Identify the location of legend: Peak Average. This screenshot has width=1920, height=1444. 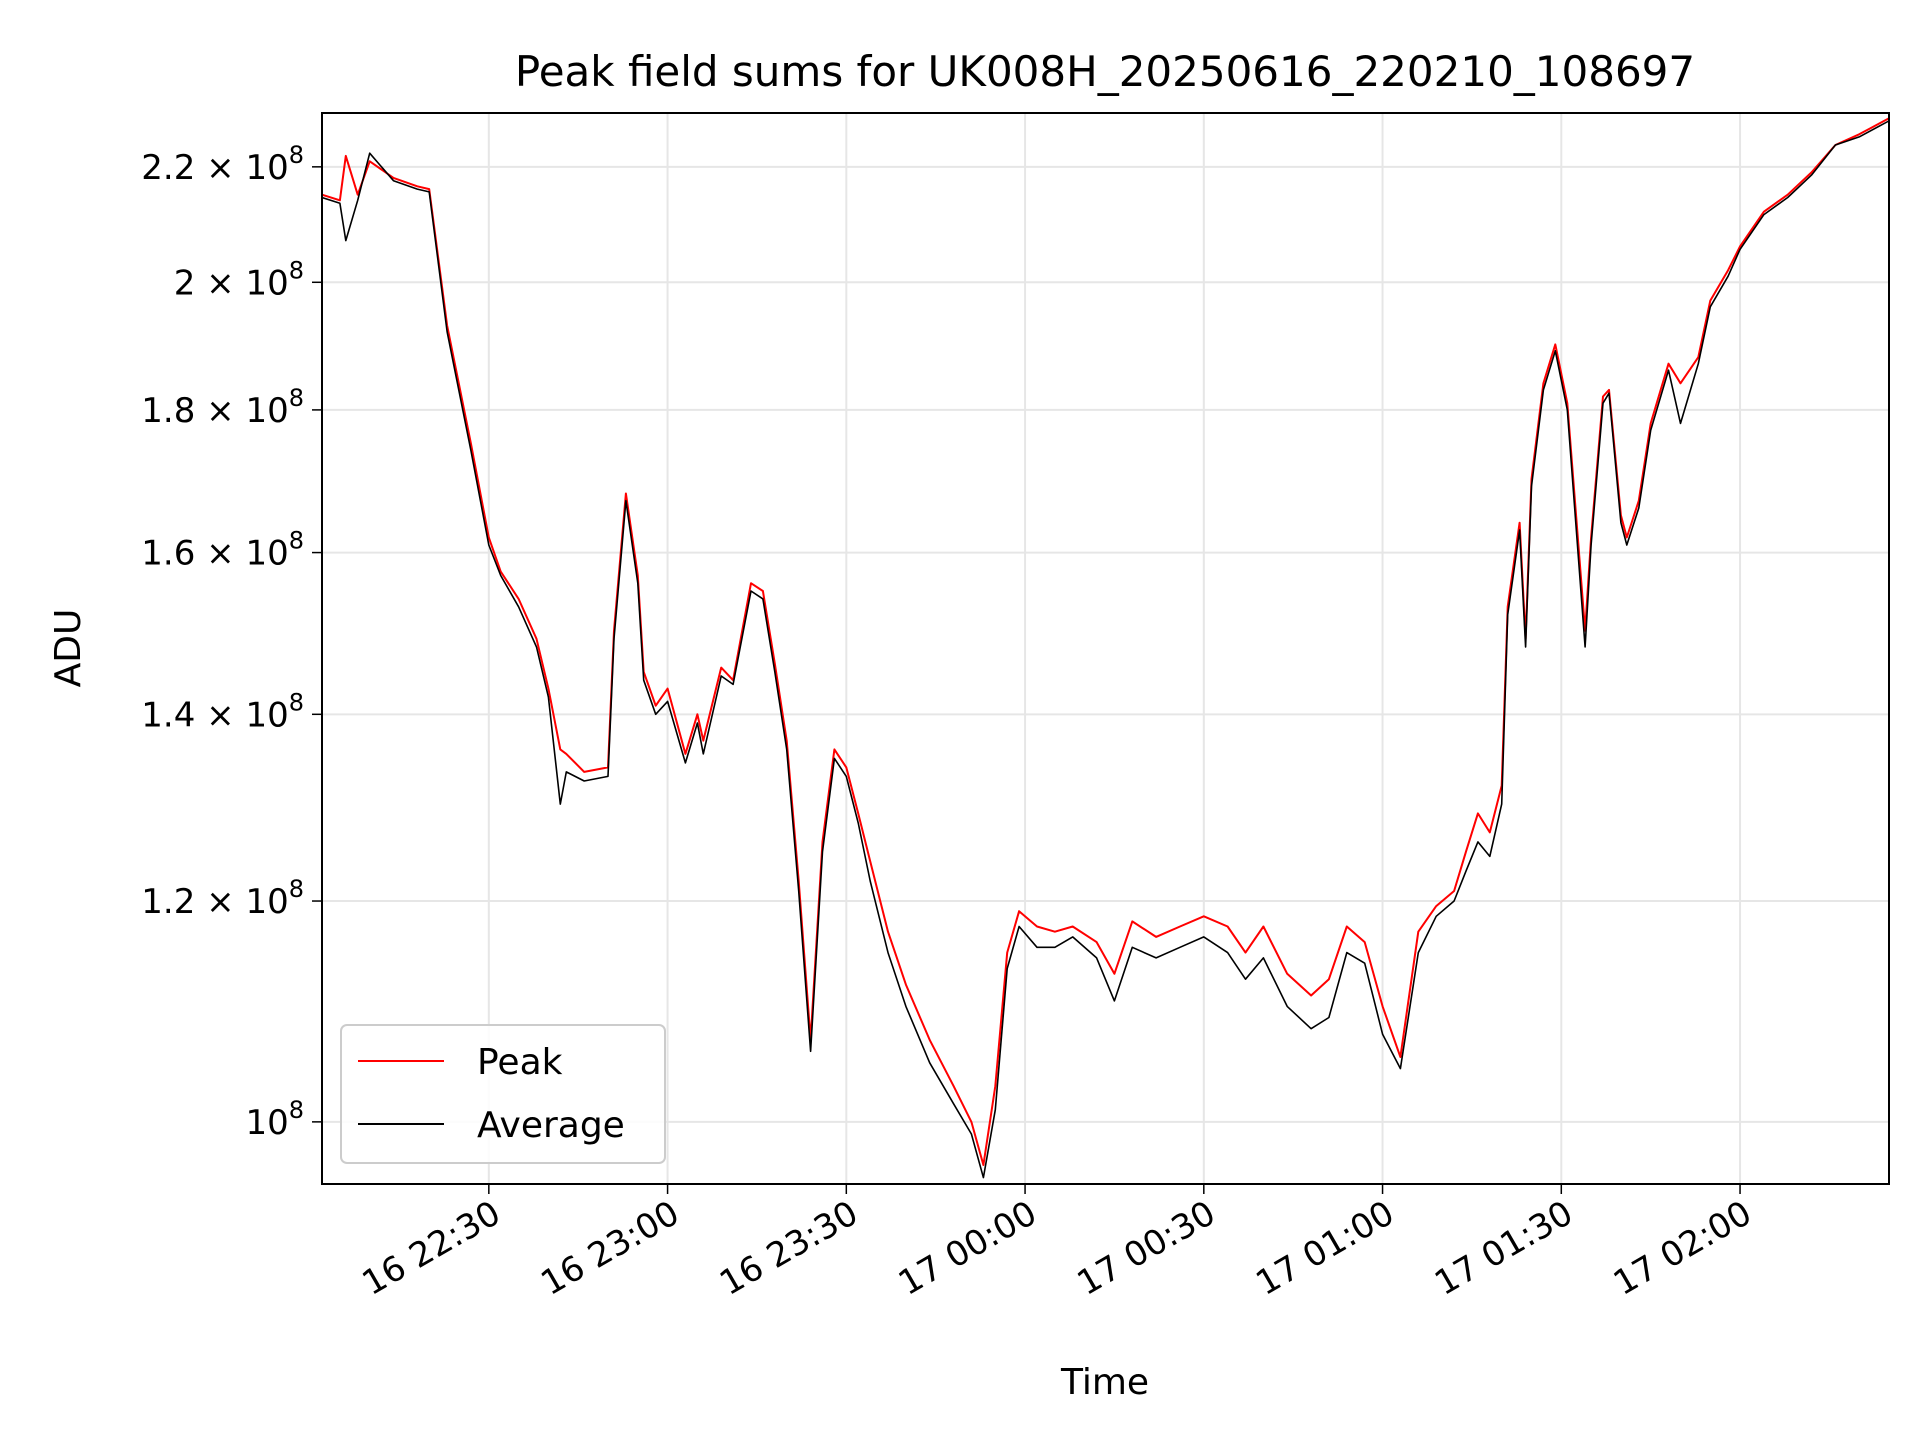
(503, 1094).